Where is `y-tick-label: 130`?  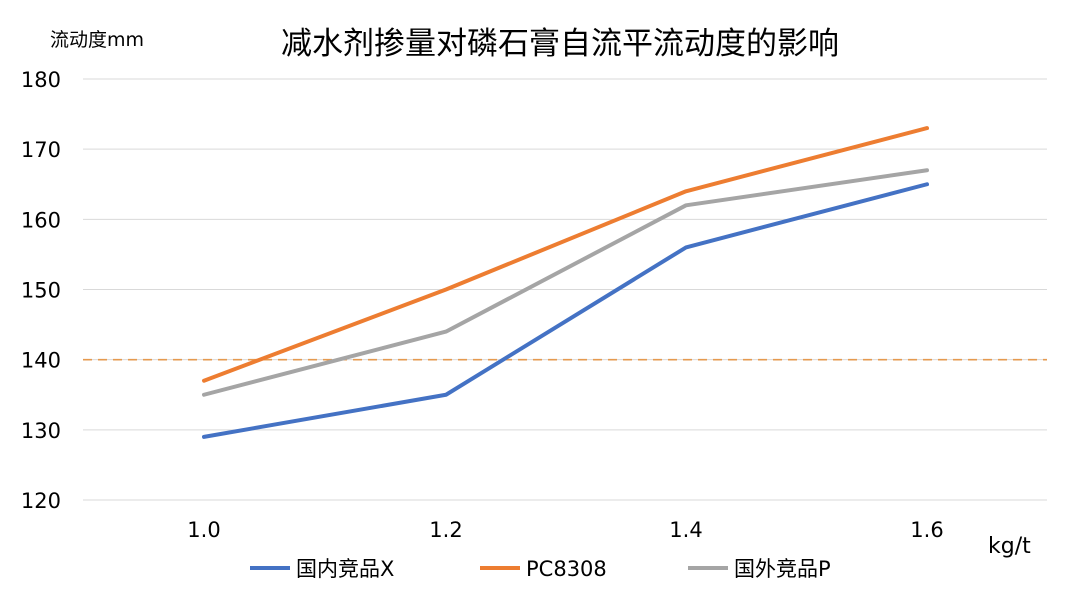 y-tick-label: 130 is located at coordinates (41, 431).